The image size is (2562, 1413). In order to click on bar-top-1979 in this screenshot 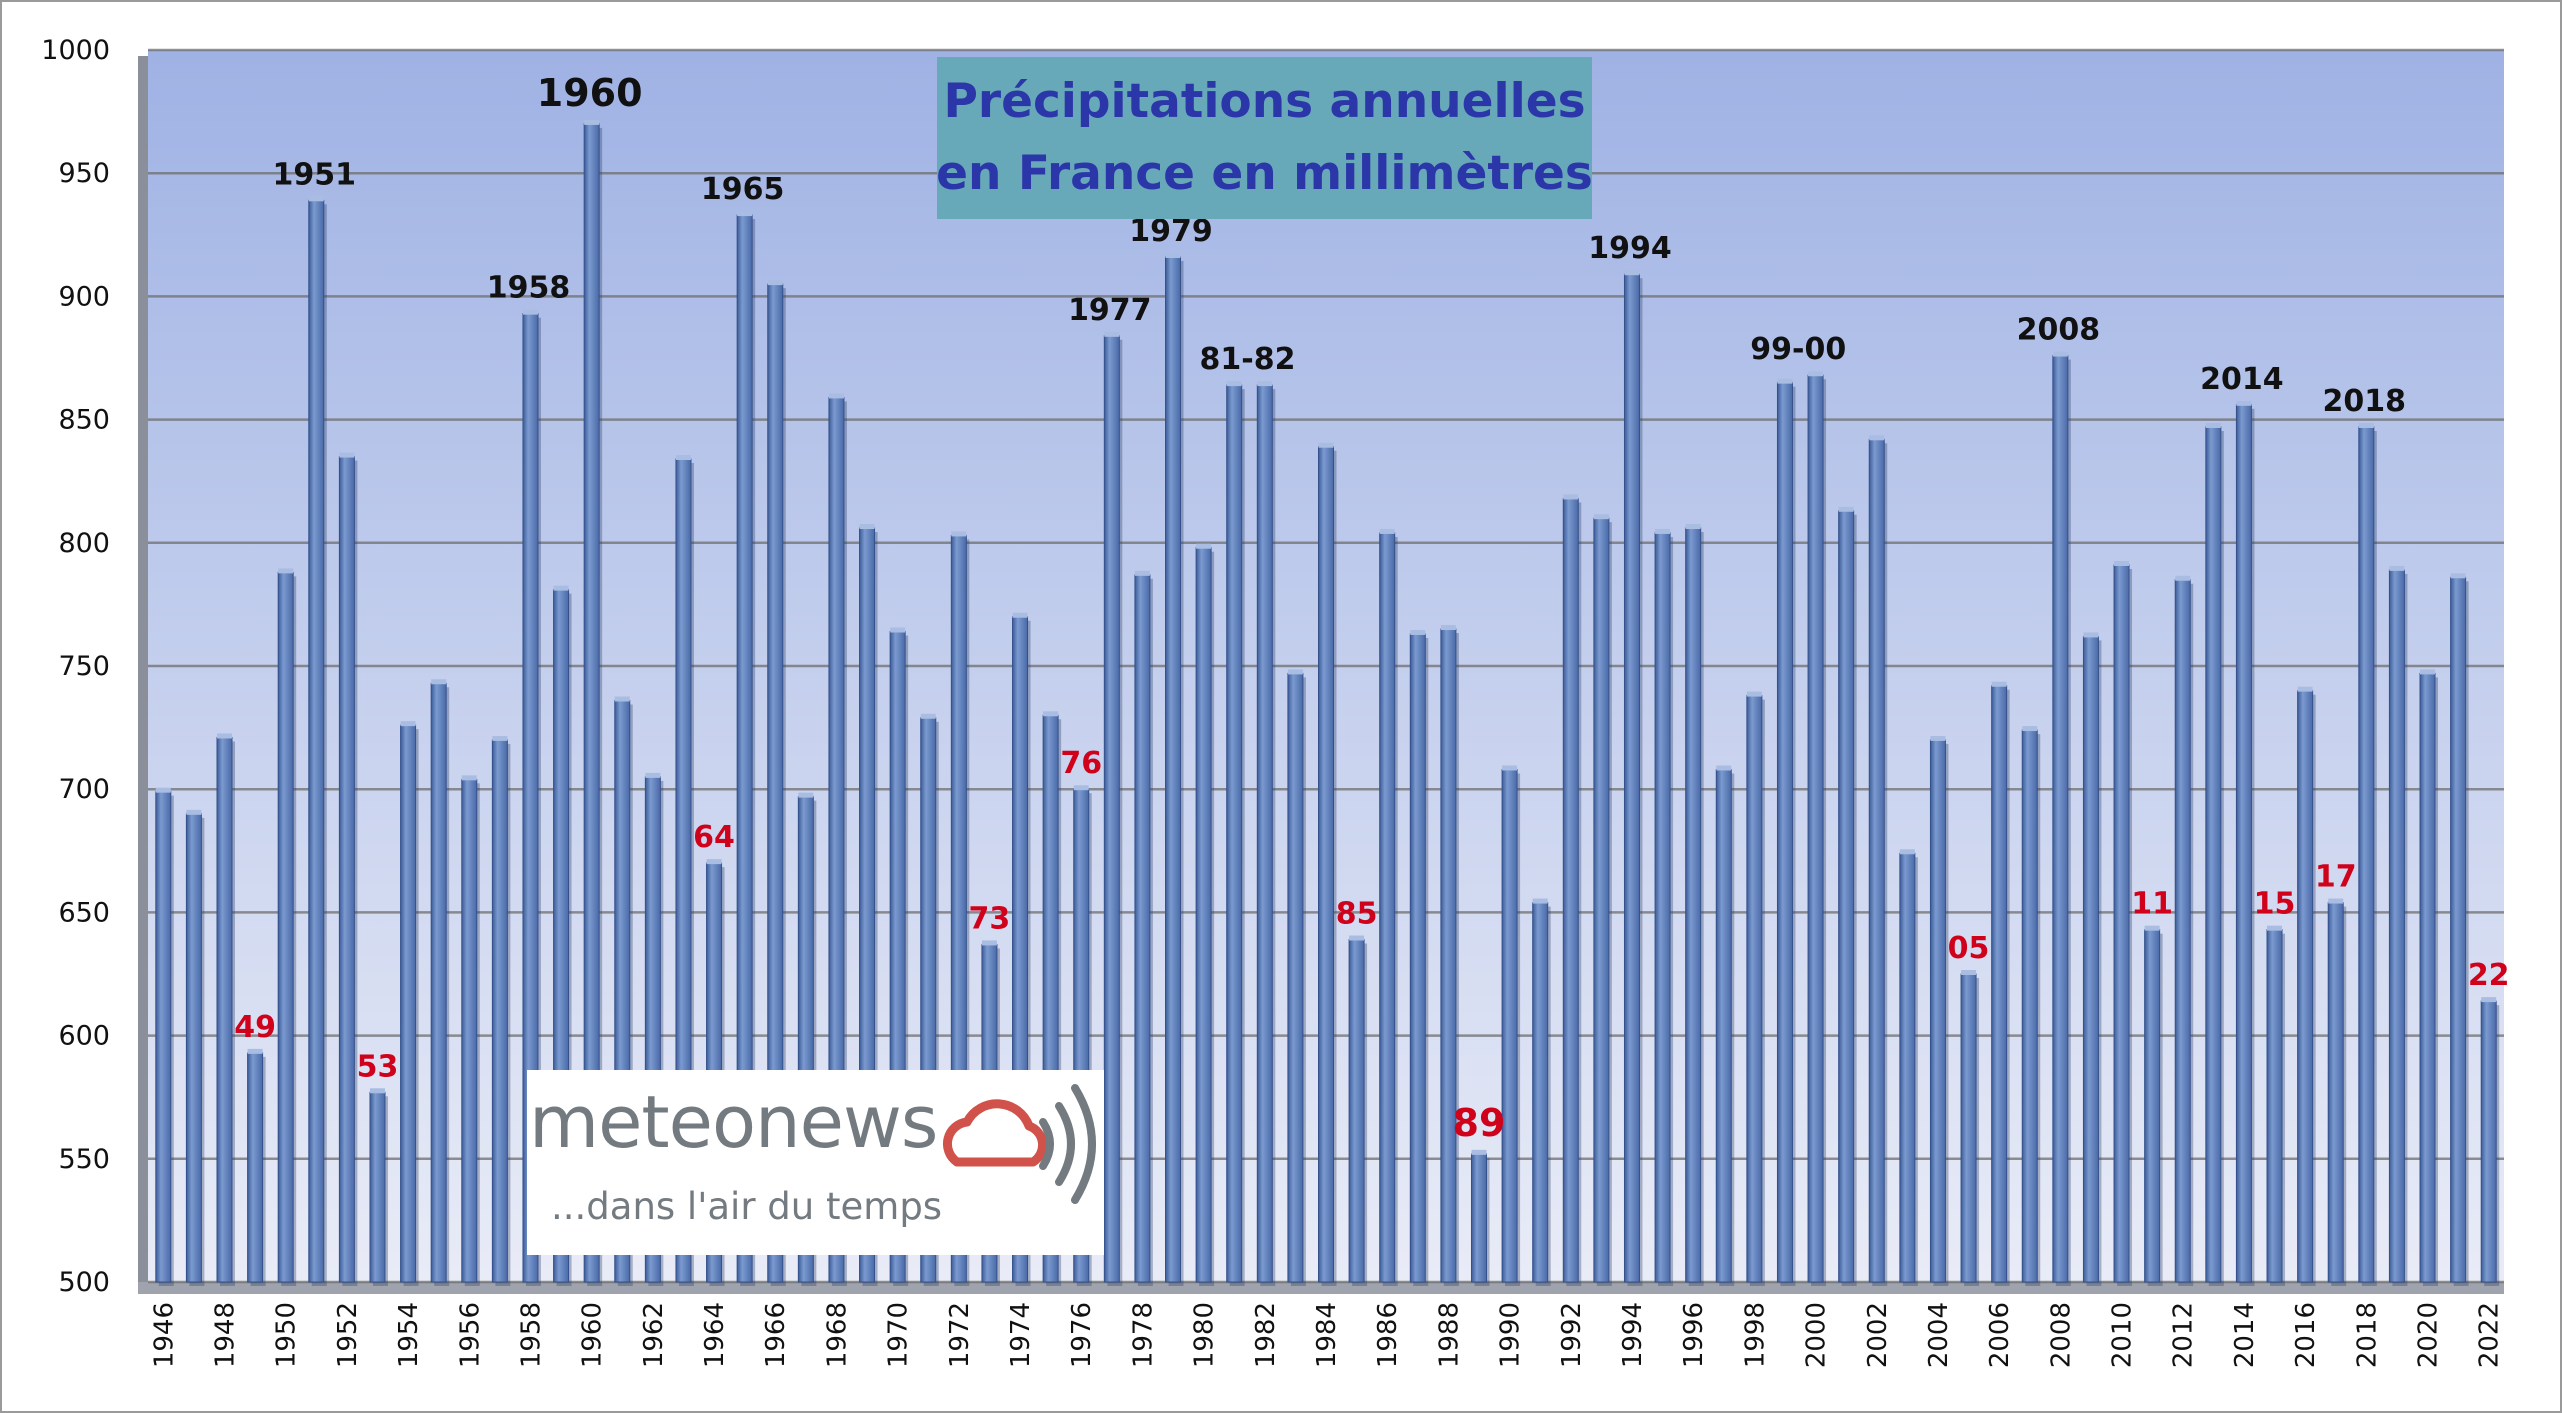, I will do `click(1173, 255)`.